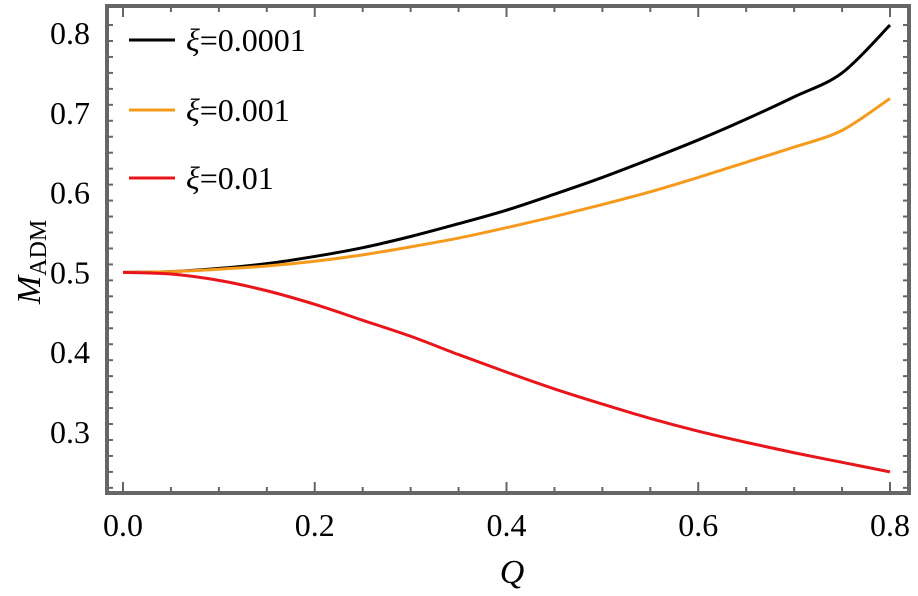 The image size is (918, 596). Describe the element at coordinates (123, 525) in the screenshot. I see `x-tick-label: 0.0` at that location.